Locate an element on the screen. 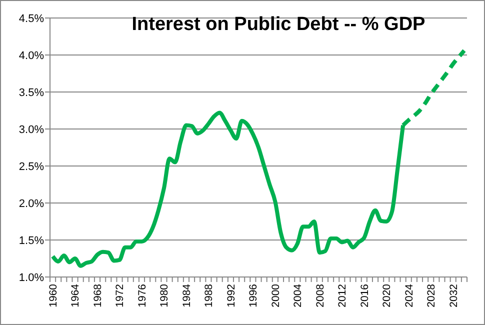 This screenshot has height=325, width=485. x-tick-label: 1960 is located at coordinates (53, 296).